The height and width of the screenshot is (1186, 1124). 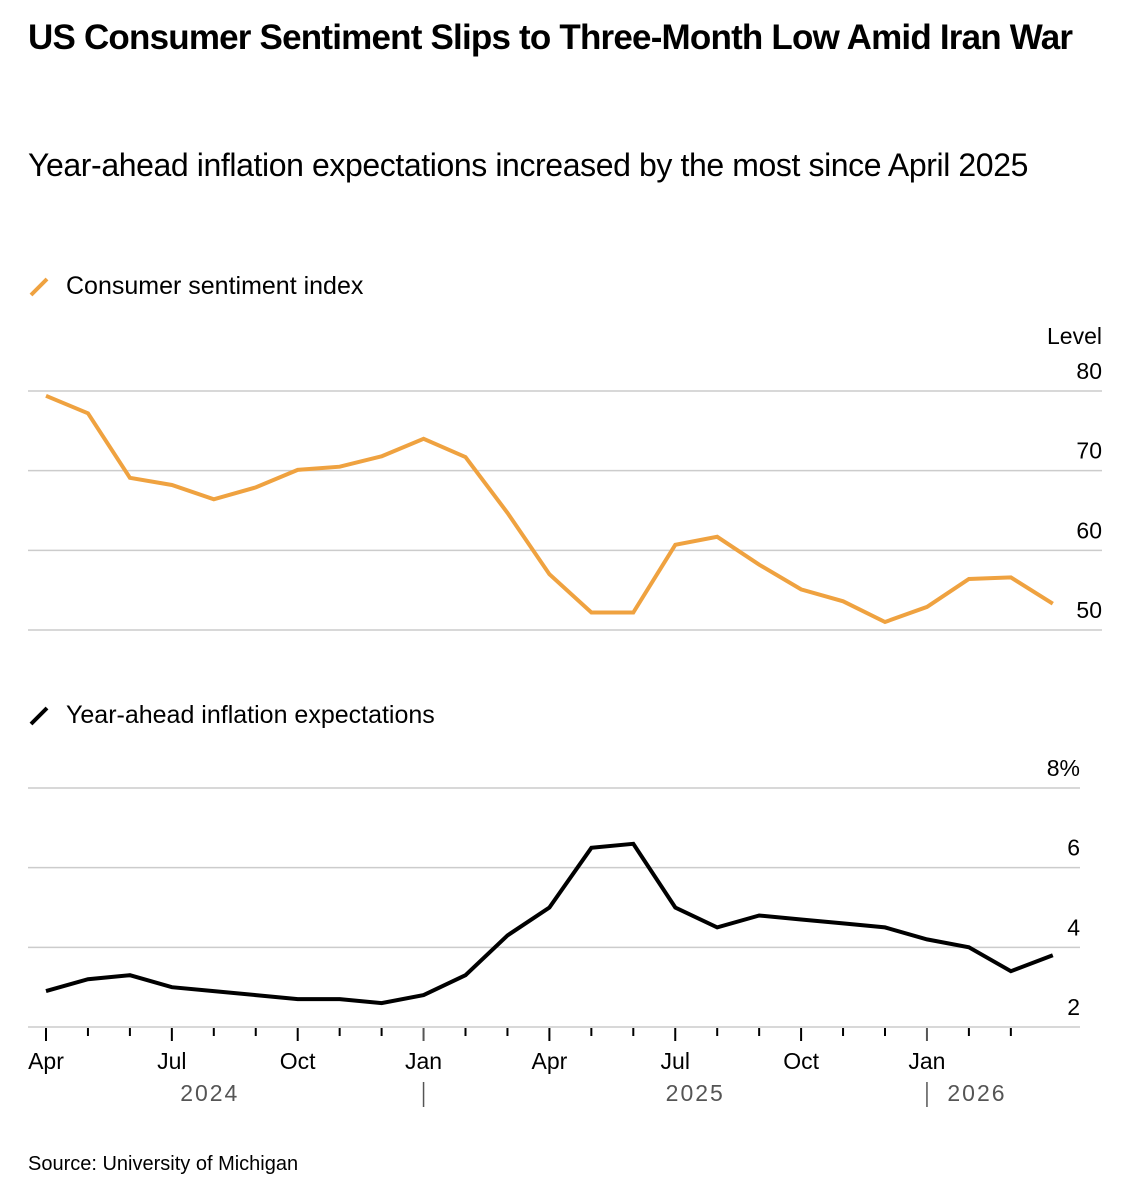 What do you see at coordinates (1063, 768) in the screenshot?
I see `y-tick-label-inflation-8: 8%` at bounding box center [1063, 768].